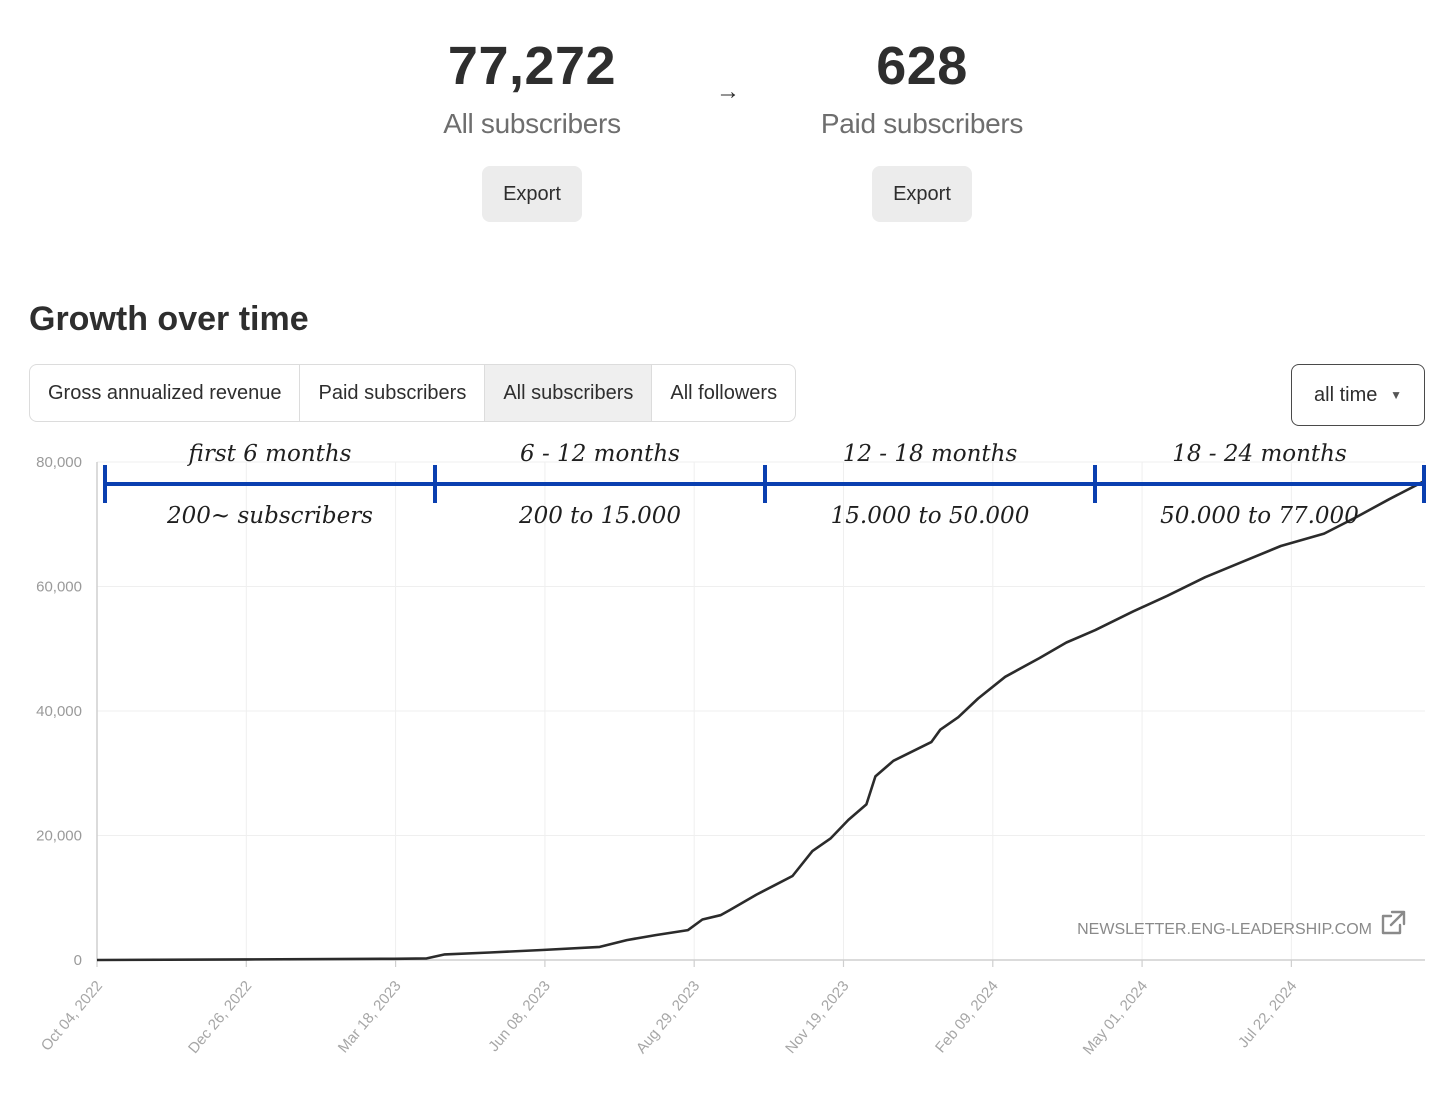 The height and width of the screenshot is (1105, 1456). I want to click on x-tick-label: Nov 19, 2023, so click(817, 1017).